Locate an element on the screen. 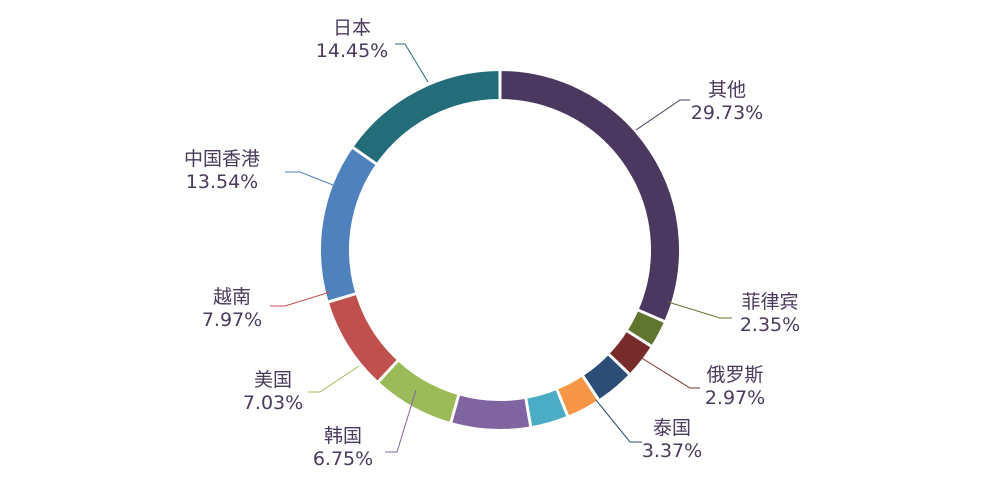 The image size is (1000, 500). slice-label-name: 菲律宾 is located at coordinates (769, 302).